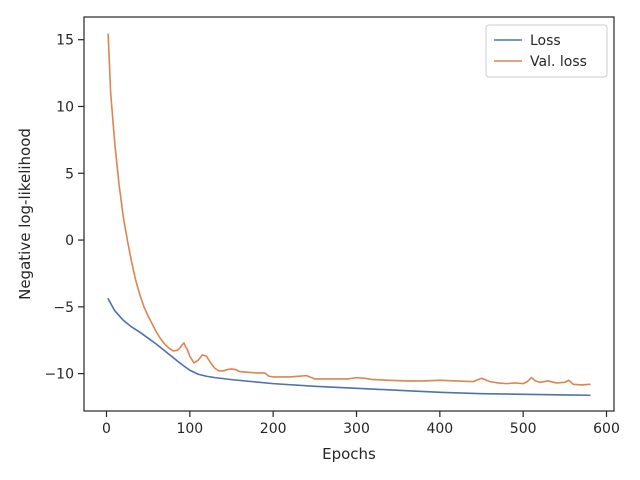 The image size is (640, 480). I want to click on y-tick-label: 5, so click(69, 174).